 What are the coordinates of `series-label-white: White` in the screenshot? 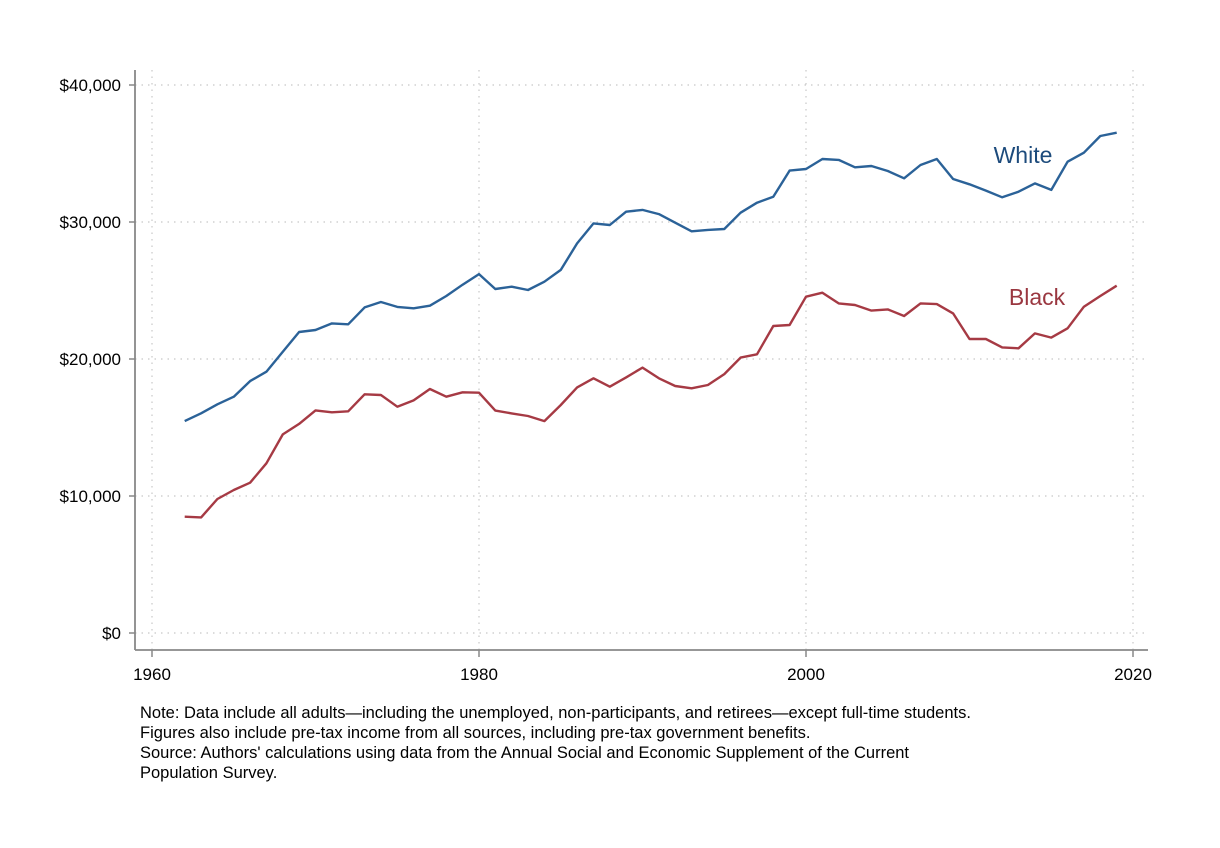 It's located at (1023, 155).